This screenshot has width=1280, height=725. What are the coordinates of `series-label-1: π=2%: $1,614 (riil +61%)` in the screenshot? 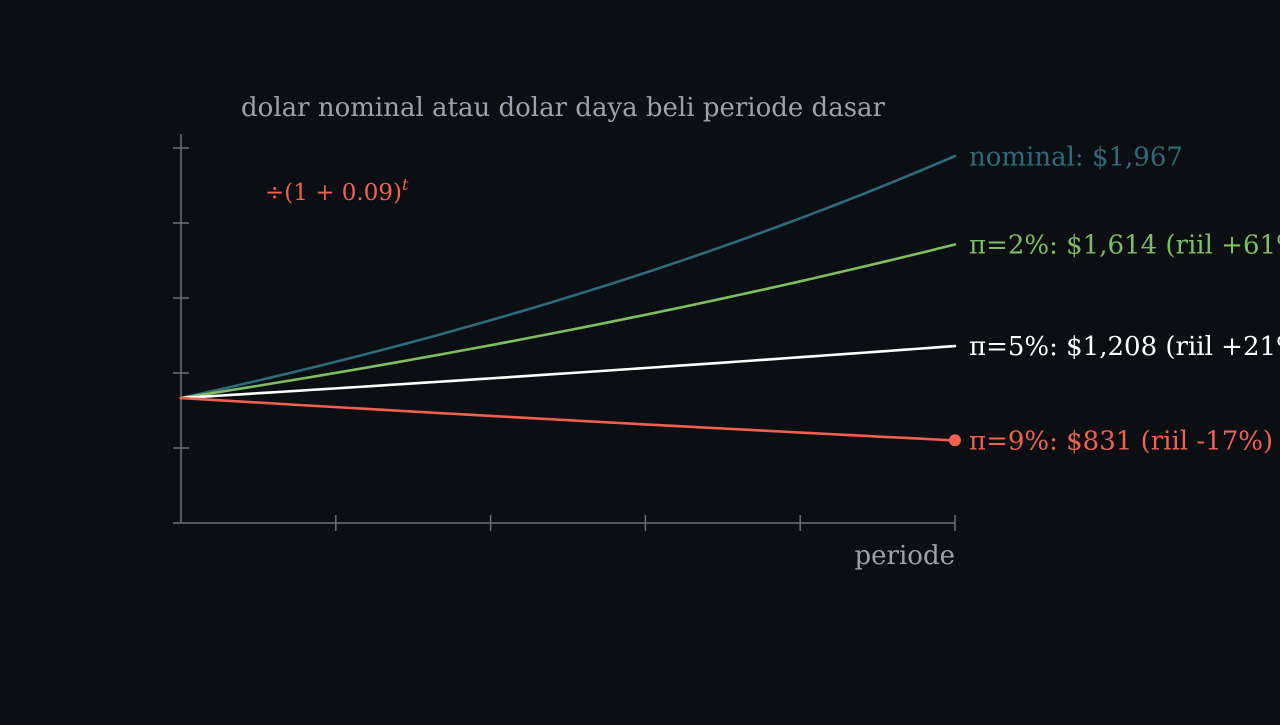 It's located at (1124, 246).